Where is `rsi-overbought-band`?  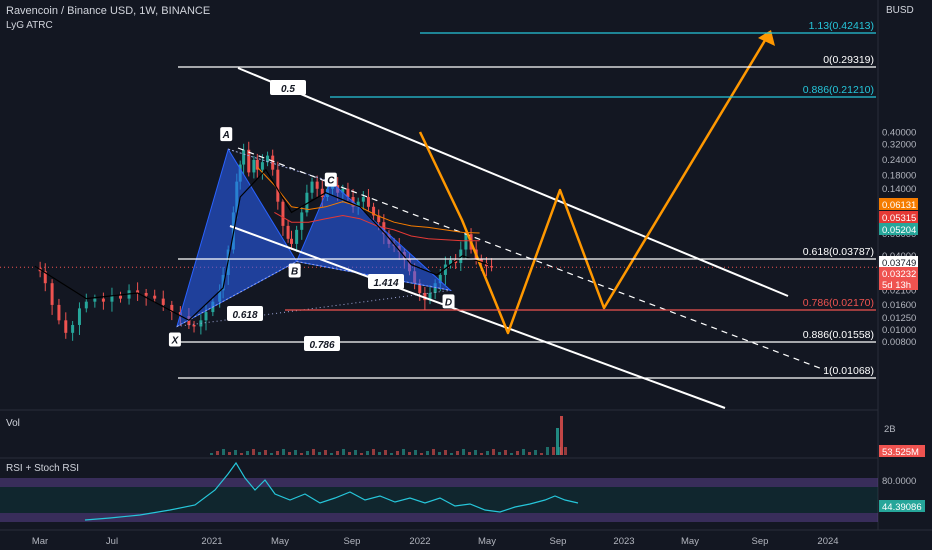 rsi-overbought-band is located at coordinates (439, 482).